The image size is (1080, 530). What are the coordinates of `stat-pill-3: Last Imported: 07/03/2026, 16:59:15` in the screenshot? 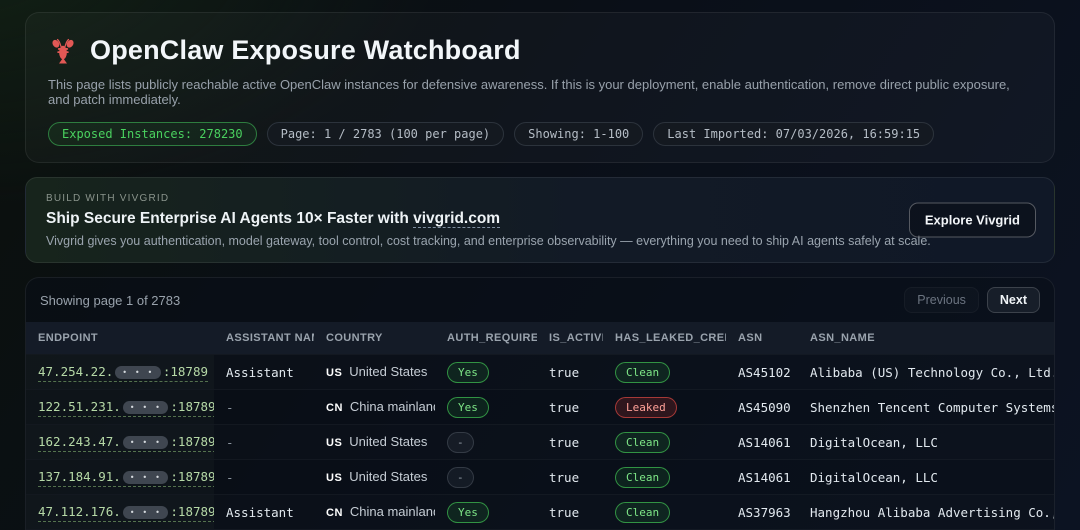 It's located at (794, 134).